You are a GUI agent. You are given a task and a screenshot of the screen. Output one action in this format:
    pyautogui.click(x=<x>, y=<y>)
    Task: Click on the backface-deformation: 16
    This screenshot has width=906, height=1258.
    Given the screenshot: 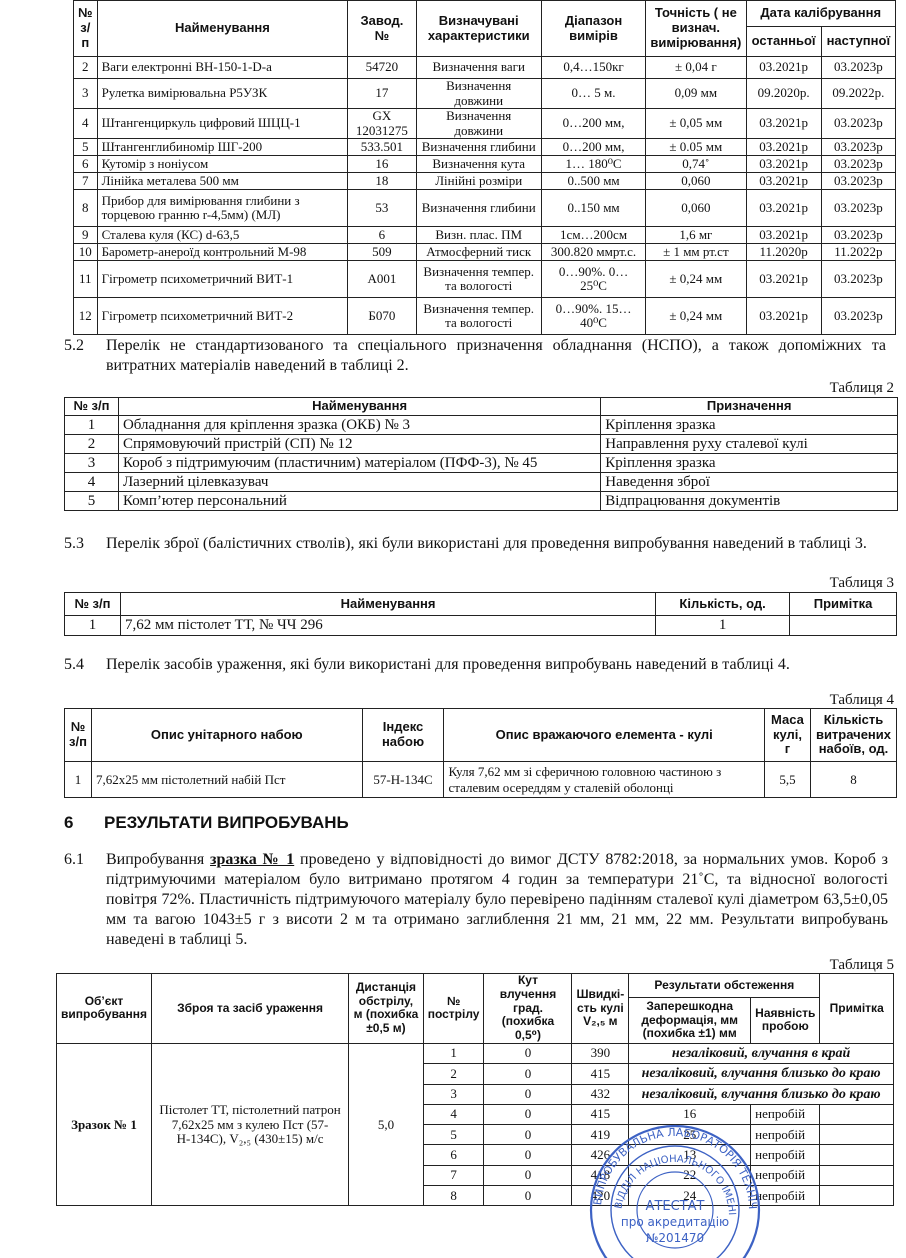 What is the action you would take?
    pyautogui.click(x=690, y=1114)
    